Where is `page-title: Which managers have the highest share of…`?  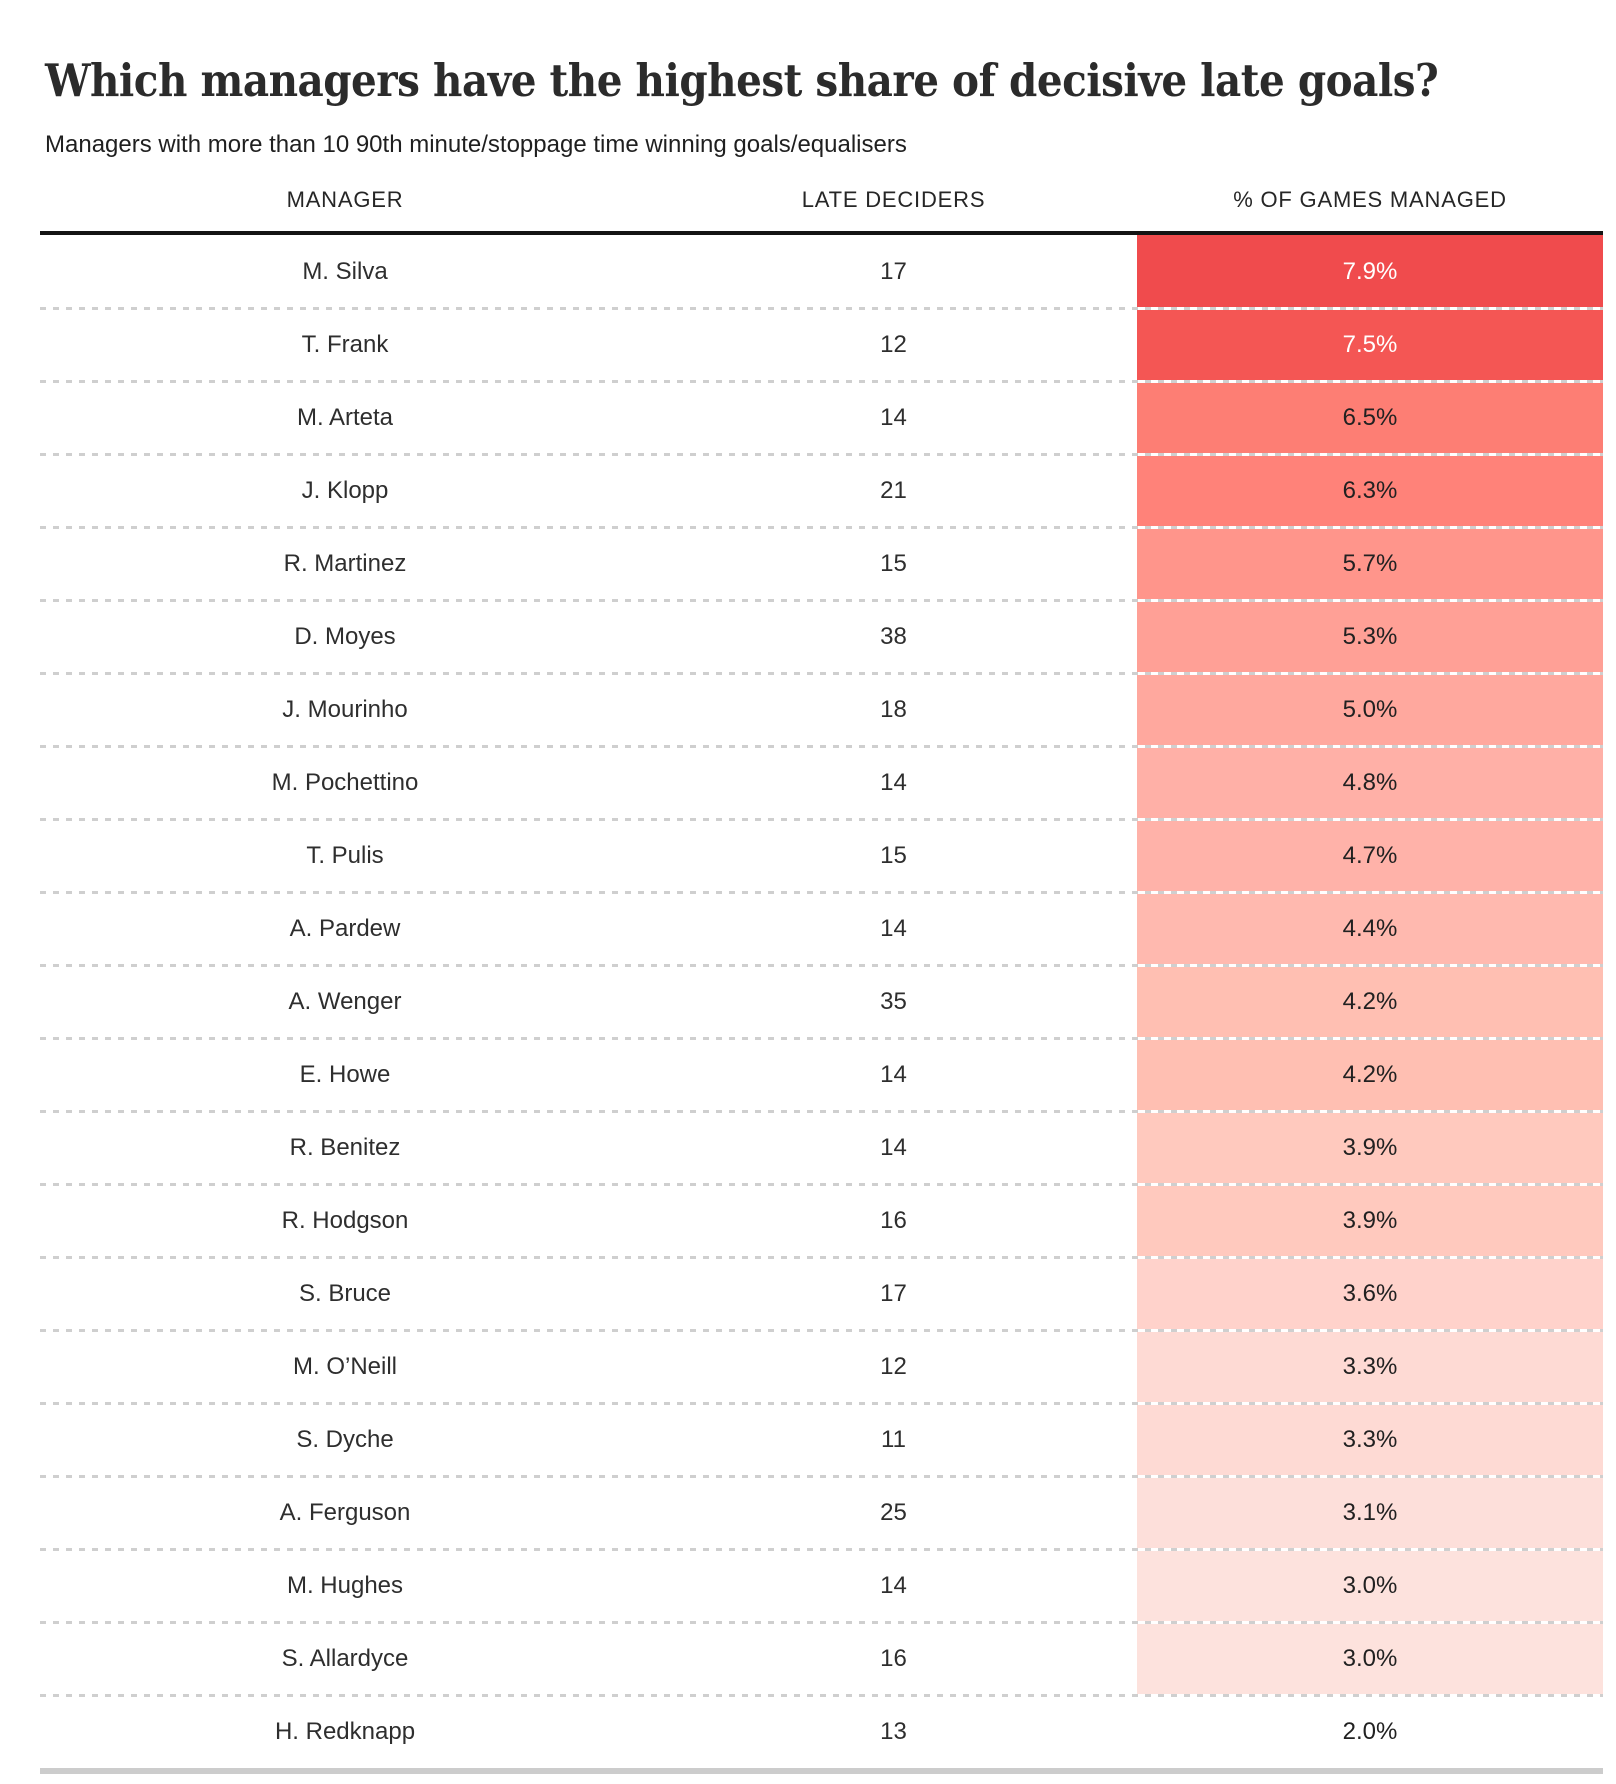 page-title: Which managers have the highest share of… is located at coordinates (742, 80).